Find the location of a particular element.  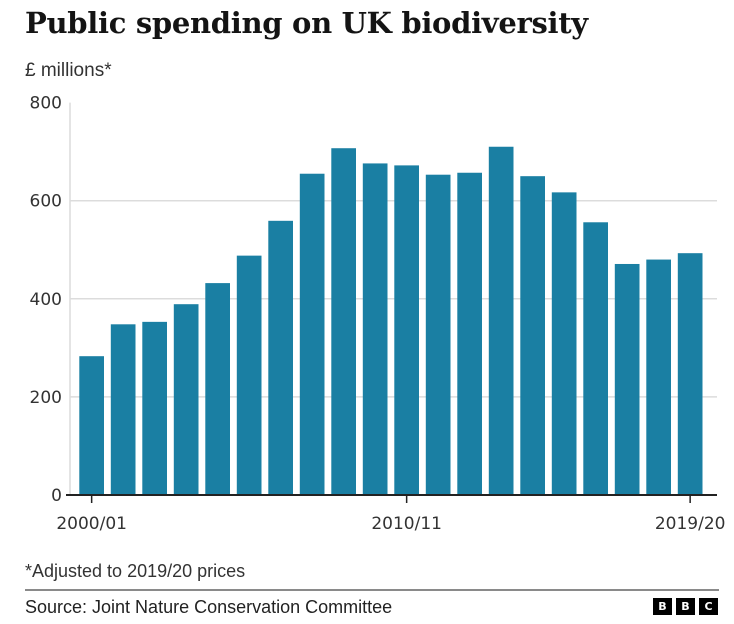

y-tick-label: 600 is located at coordinates (46, 202).